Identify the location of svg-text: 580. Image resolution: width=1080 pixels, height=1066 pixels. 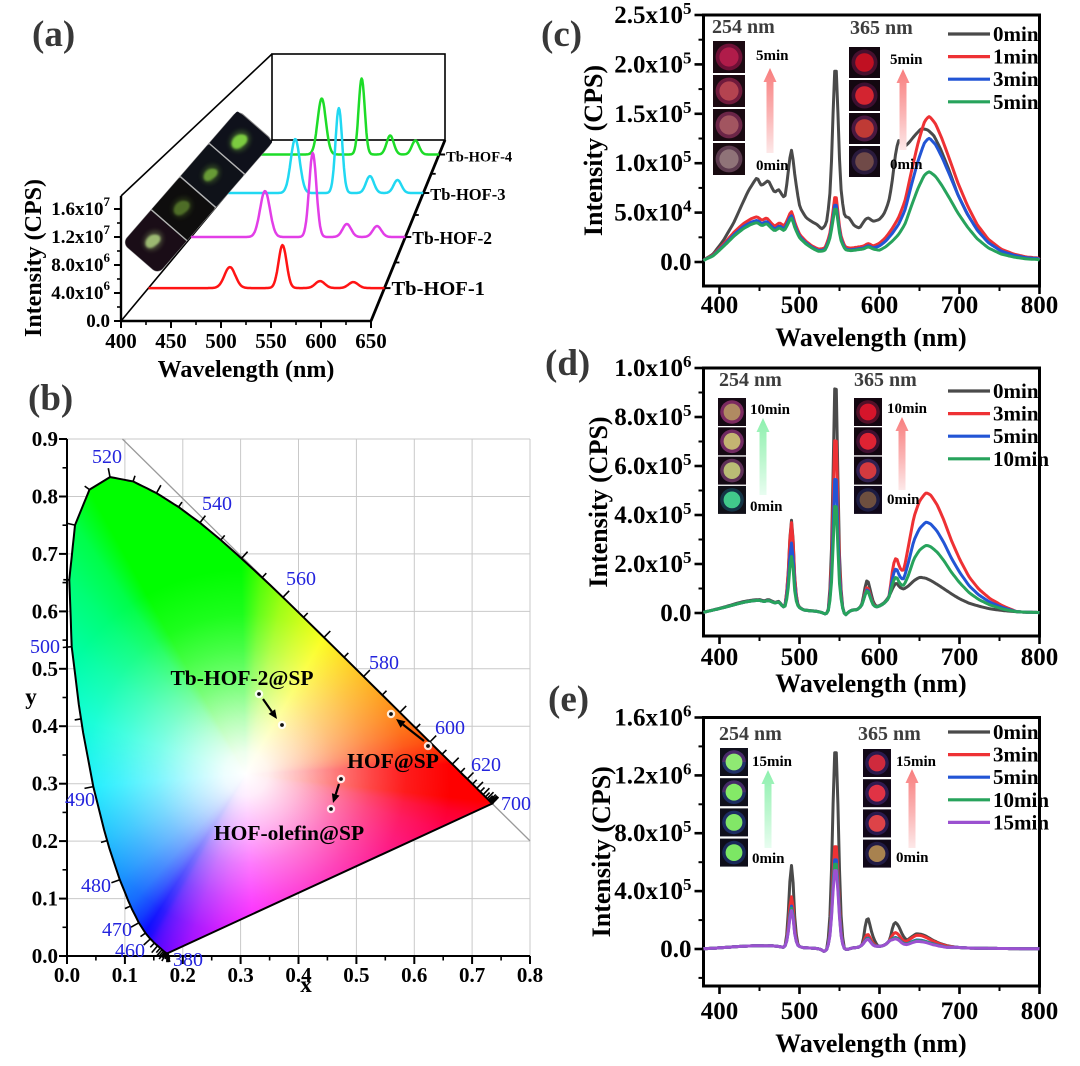
(384, 663).